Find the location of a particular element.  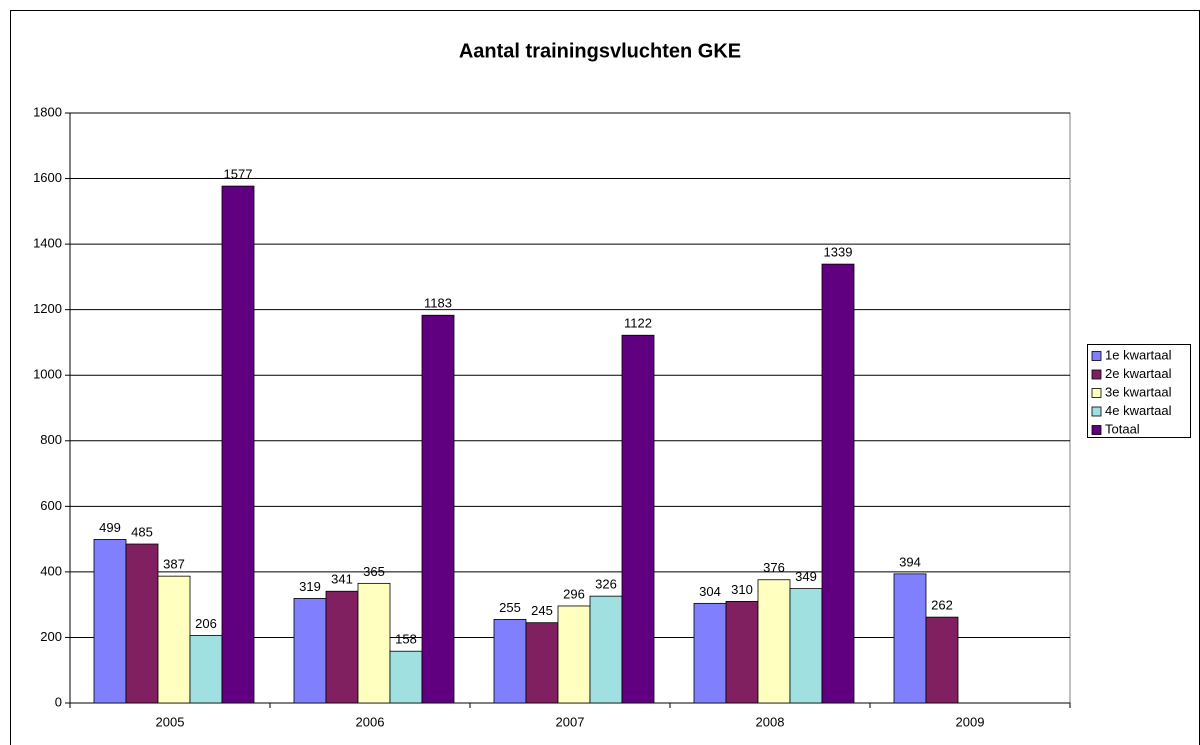

legend-label: 3e kwartaal is located at coordinates (1138, 391).